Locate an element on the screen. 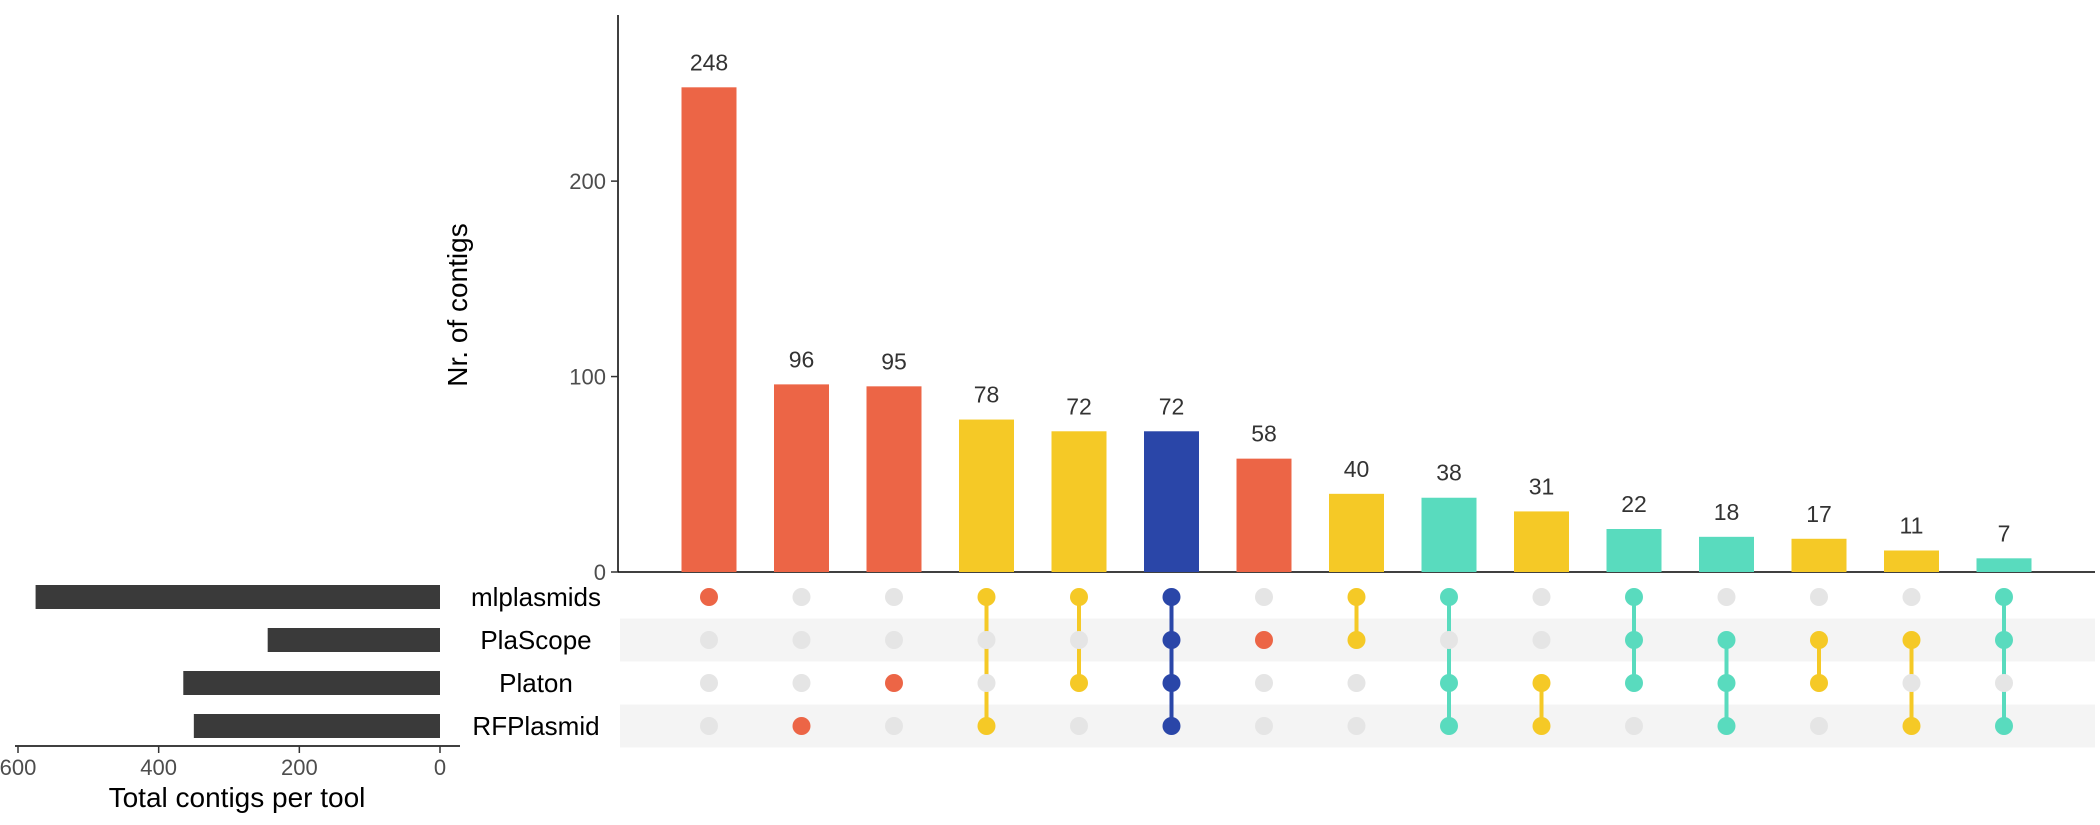  bar-value-label: 17 is located at coordinates (1819, 514).